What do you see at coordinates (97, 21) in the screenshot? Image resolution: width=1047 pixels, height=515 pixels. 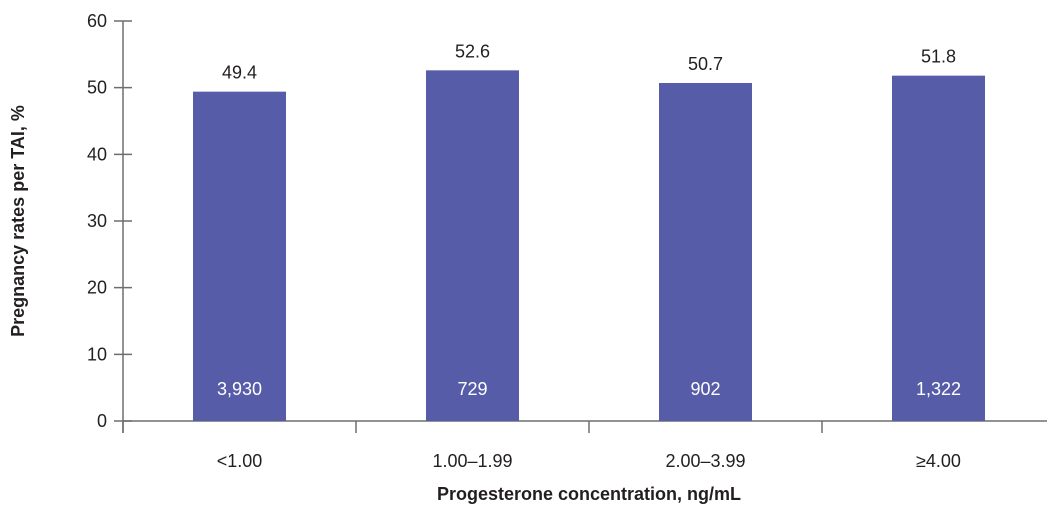 I see `y-tick-label-60: 60` at bounding box center [97, 21].